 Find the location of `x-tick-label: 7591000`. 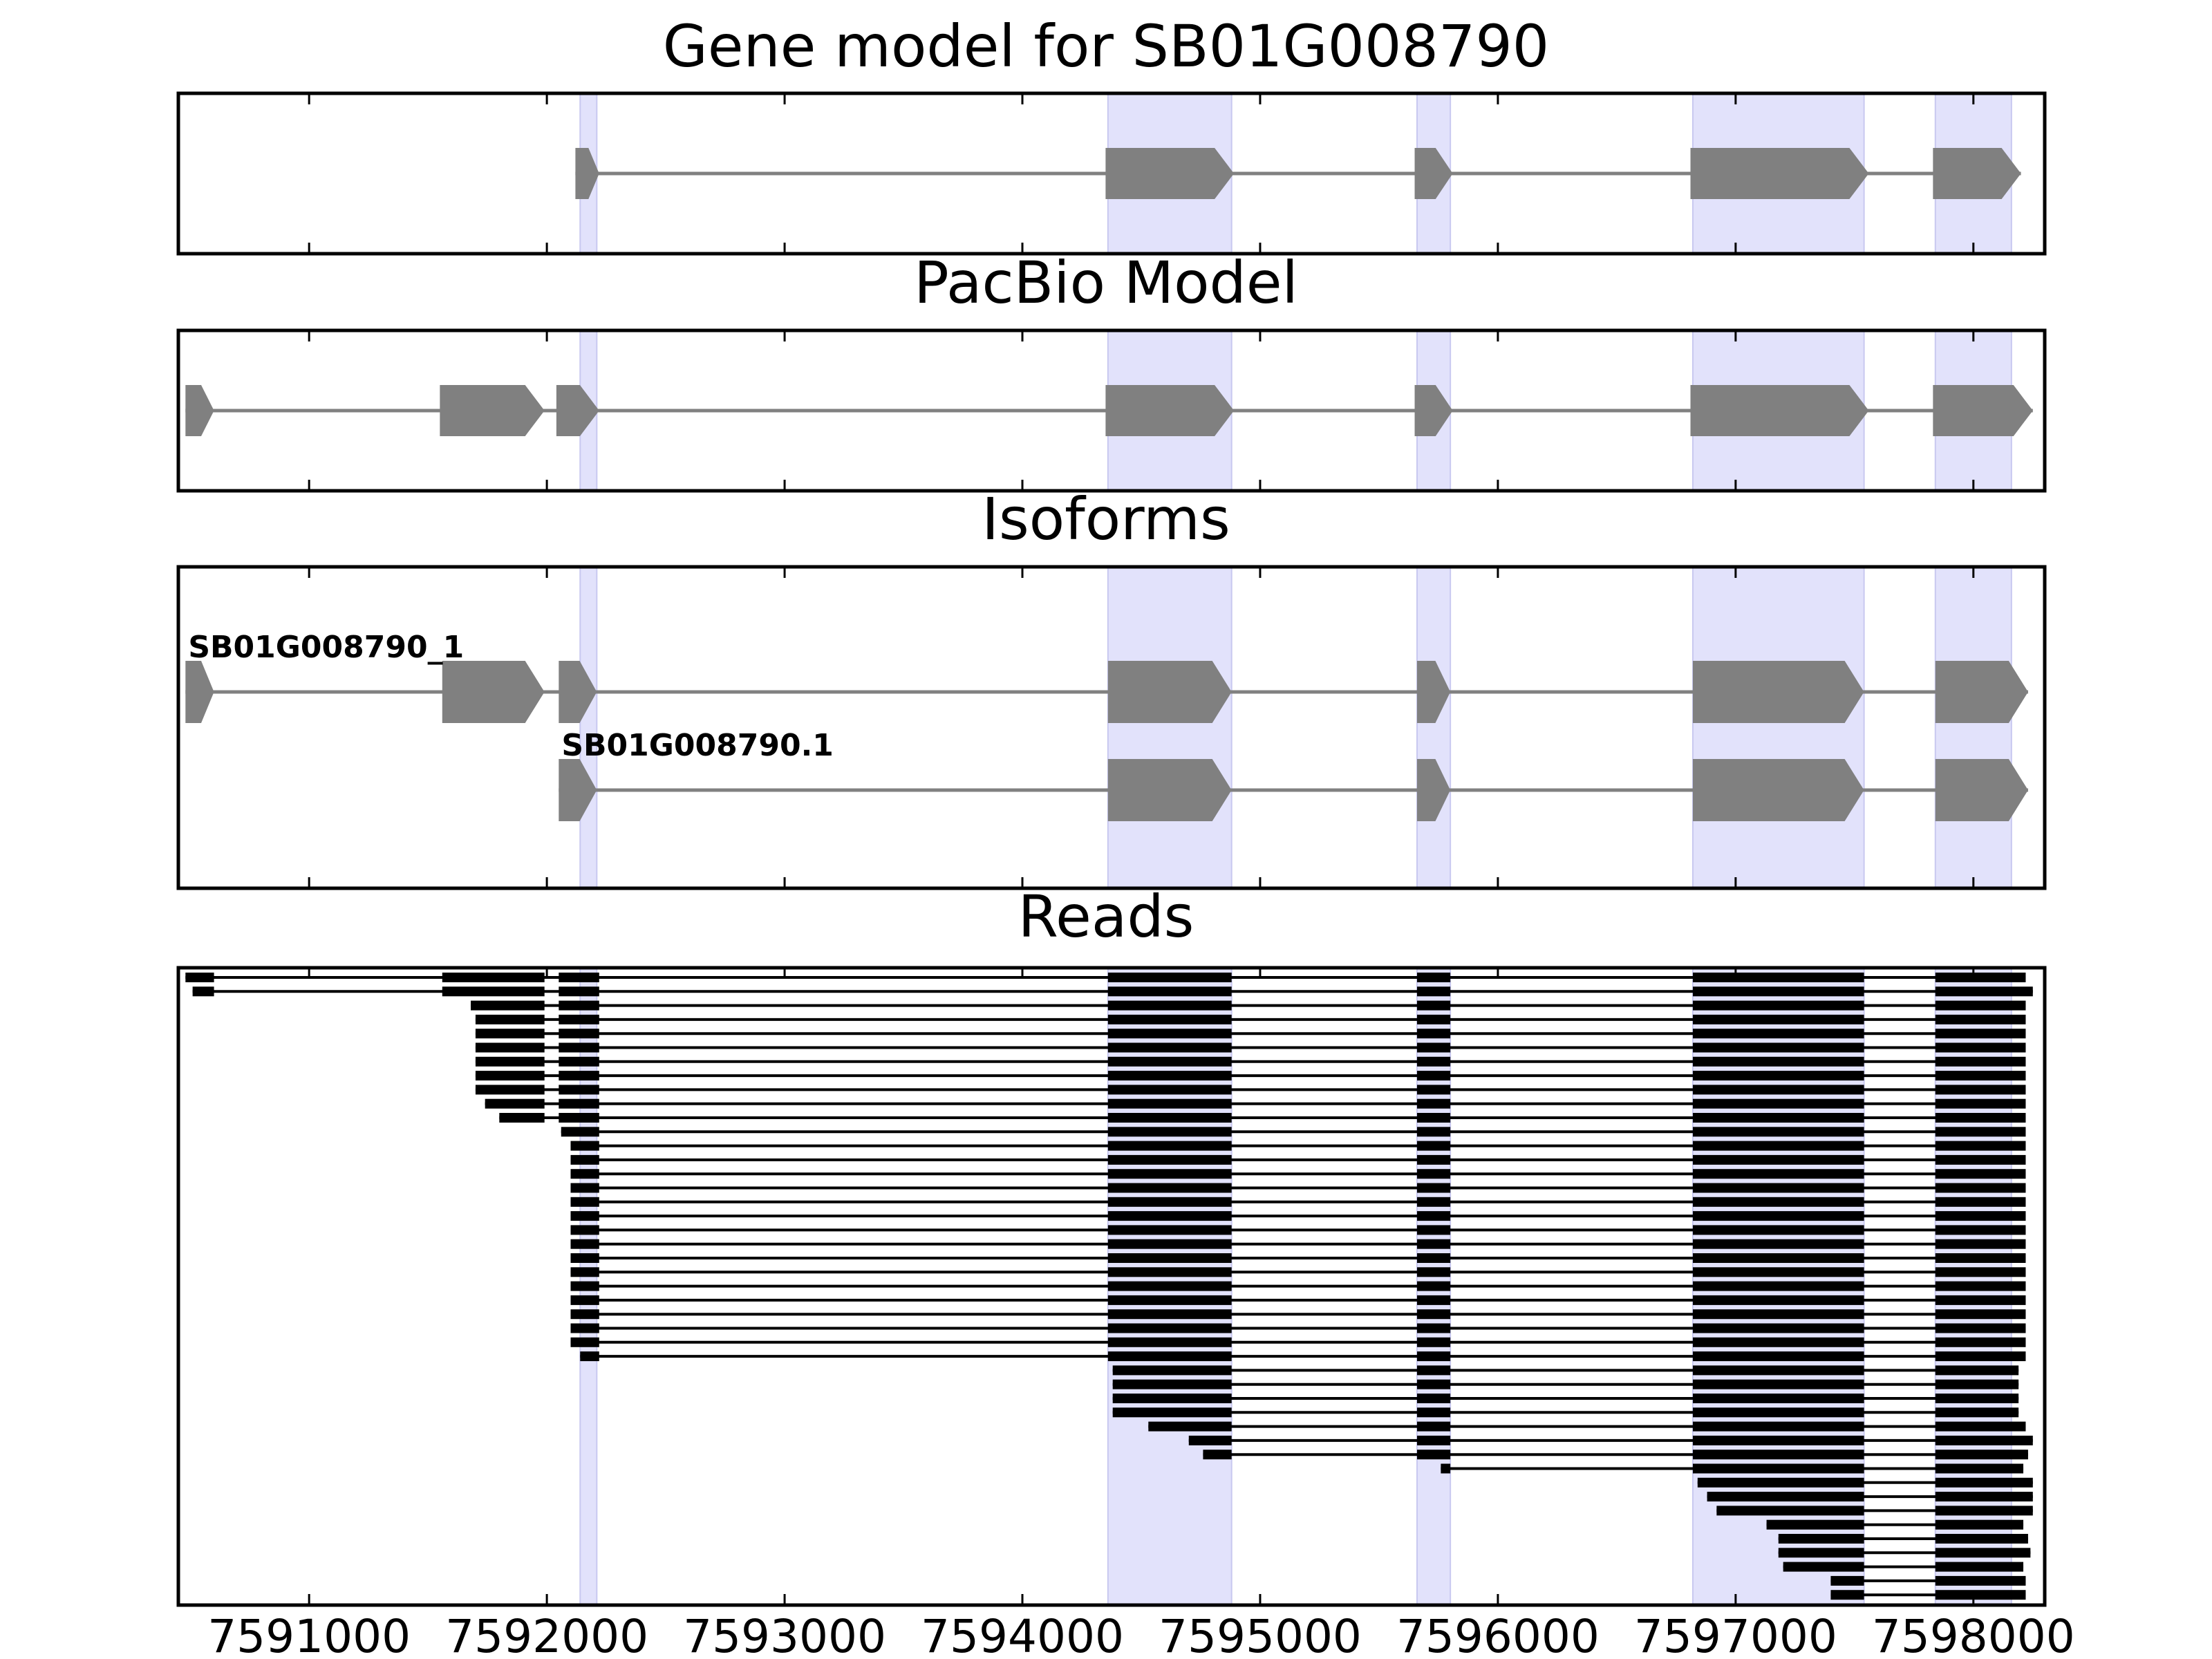

x-tick-label: 7591000 is located at coordinates (309, 1634).